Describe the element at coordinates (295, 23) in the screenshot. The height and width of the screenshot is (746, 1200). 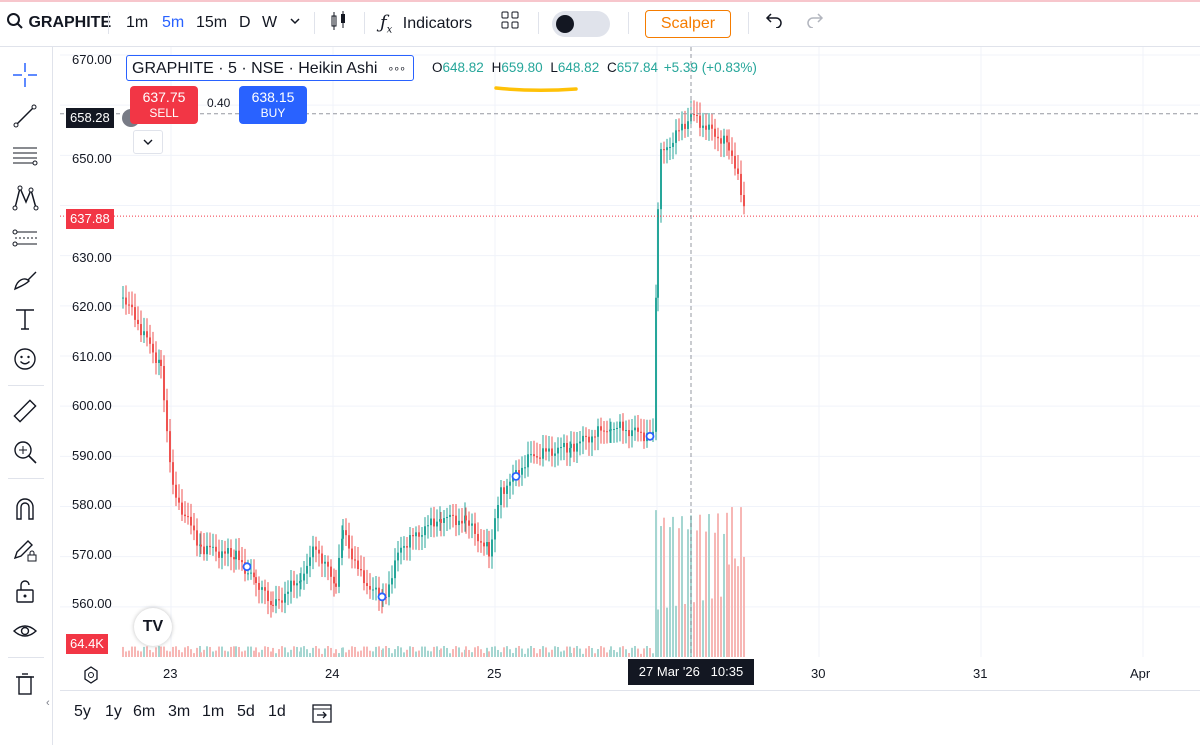
I see `interval-dropdown` at that location.